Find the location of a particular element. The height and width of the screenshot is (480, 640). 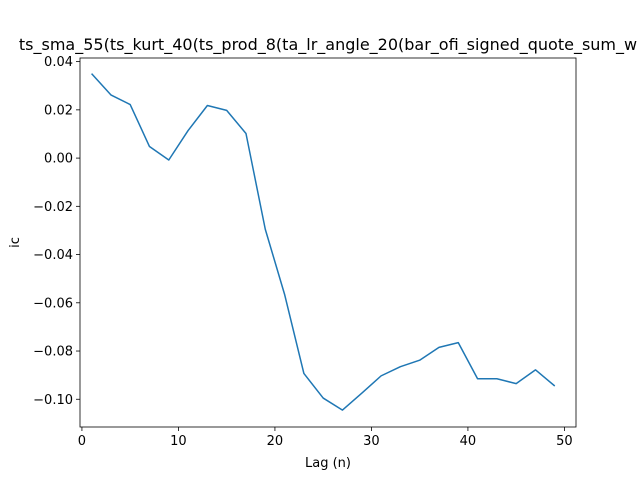

y-tick-label: 0.04 is located at coordinates (58, 62).